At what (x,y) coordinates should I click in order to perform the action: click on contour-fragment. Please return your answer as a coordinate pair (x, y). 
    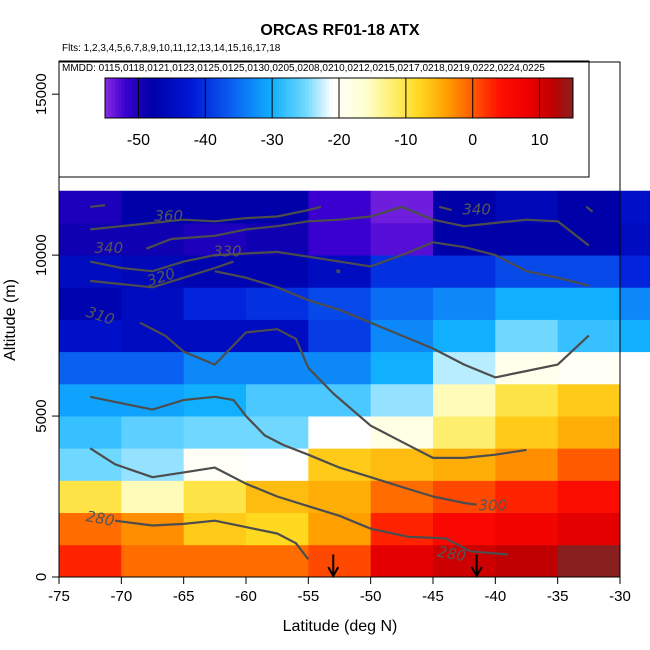
    Looking at the image, I should click on (98, 206).